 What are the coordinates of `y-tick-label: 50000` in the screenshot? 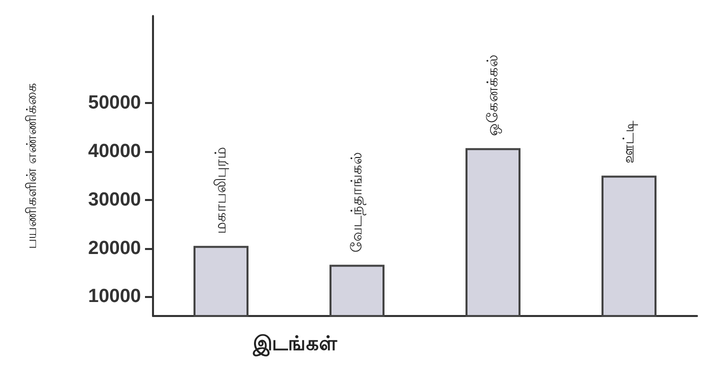 It's located at (114, 103).